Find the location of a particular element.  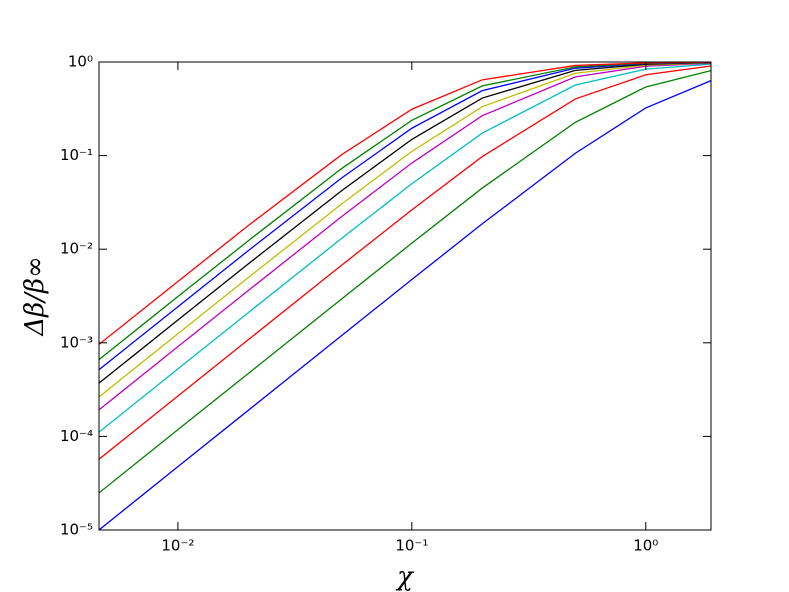

y-tick-label: 10⁰ is located at coordinates (80, 62).